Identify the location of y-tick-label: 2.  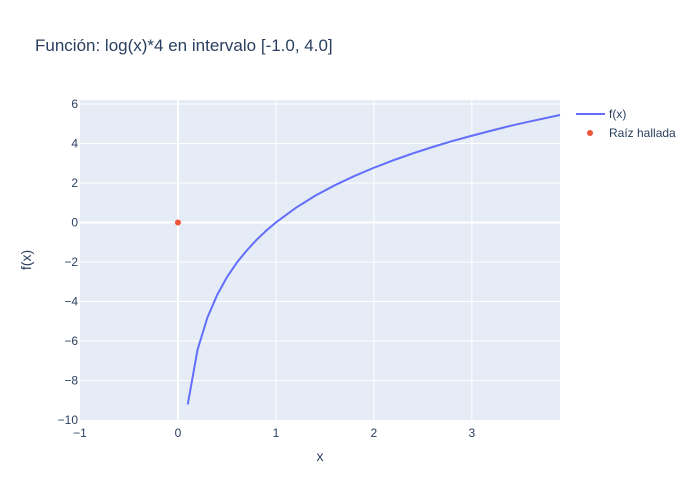
(74, 183).